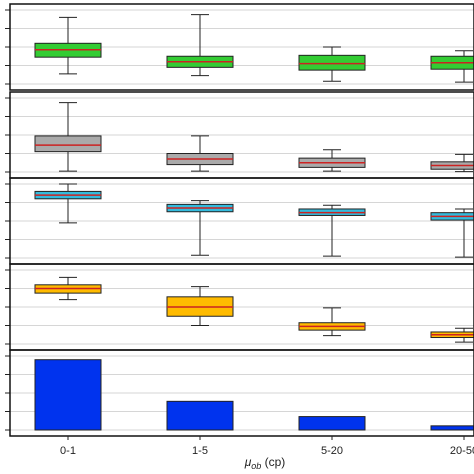 This screenshot has width=474, height=474. Describe the element at coordinates (248, 462) in the screenshot. I see `x-axis-title-main: μ` at that location.